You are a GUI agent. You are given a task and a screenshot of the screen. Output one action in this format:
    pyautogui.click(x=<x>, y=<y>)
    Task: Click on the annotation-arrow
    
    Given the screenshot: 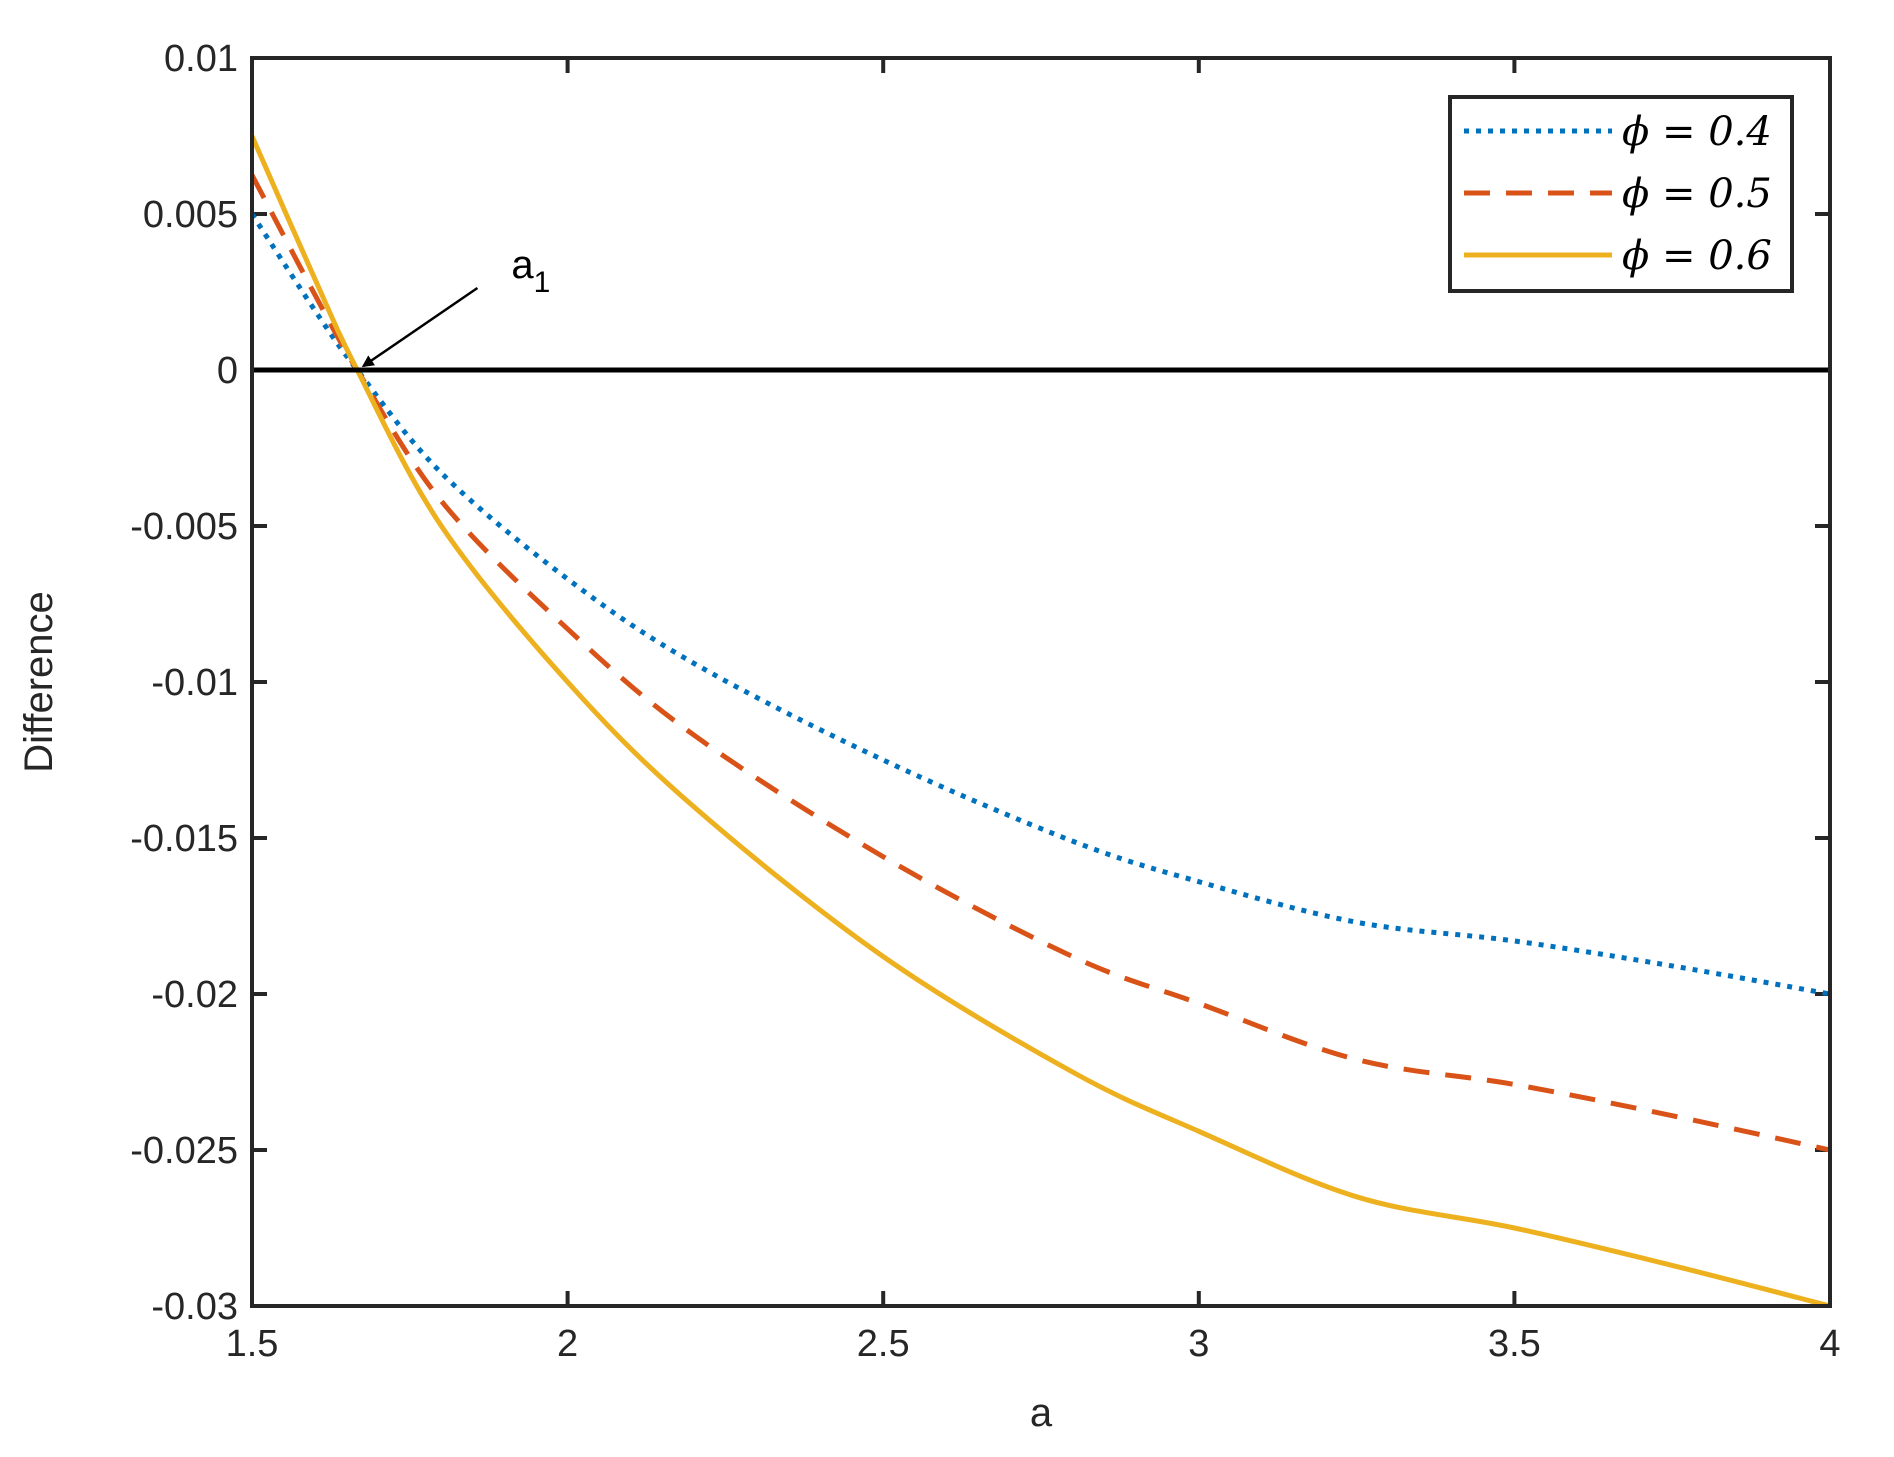 What is the action you would take?
    pyautogui.click(x=420, y=327)
    